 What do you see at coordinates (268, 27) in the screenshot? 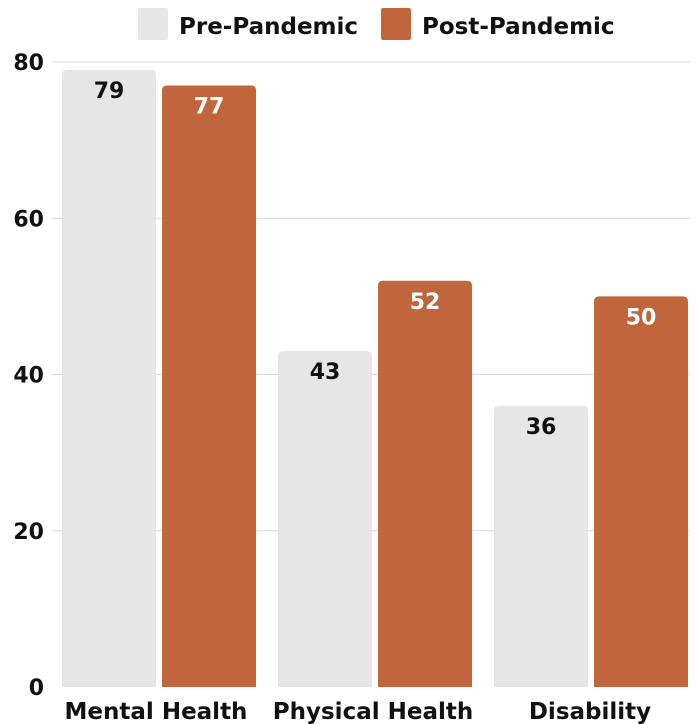
I see `legend-label-pre-pandemic: Pre-Pandemic` at bounding box center [268, 27].